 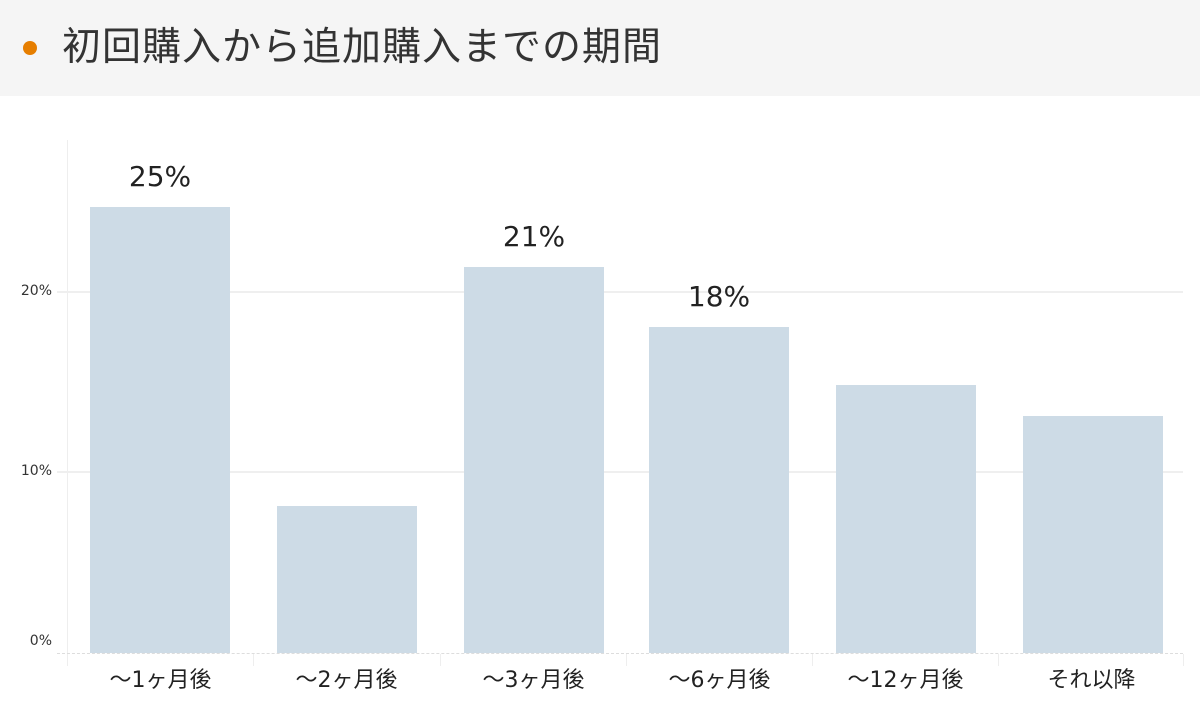 What do you see at coordinates (1091, 680) in the screenshot?
I see `x-label: それ以降` at bounding box center [1091, 680].